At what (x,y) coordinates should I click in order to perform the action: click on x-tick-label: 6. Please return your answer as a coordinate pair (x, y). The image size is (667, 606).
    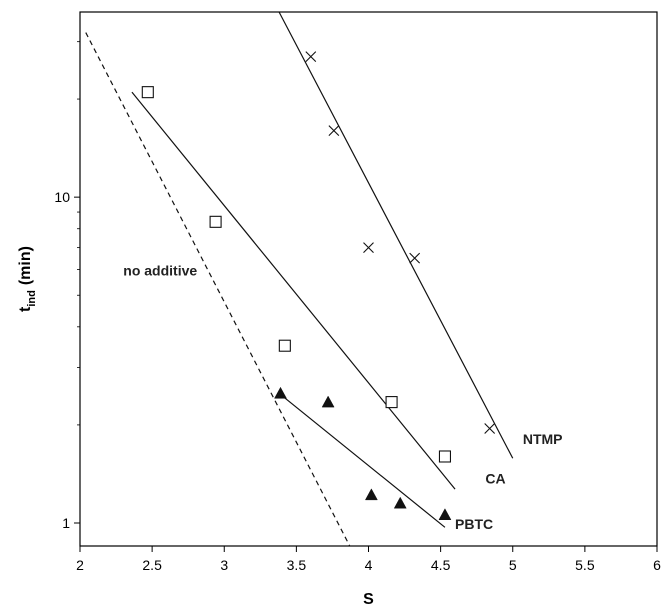
    Looking at the image, I should click on (657, 565).